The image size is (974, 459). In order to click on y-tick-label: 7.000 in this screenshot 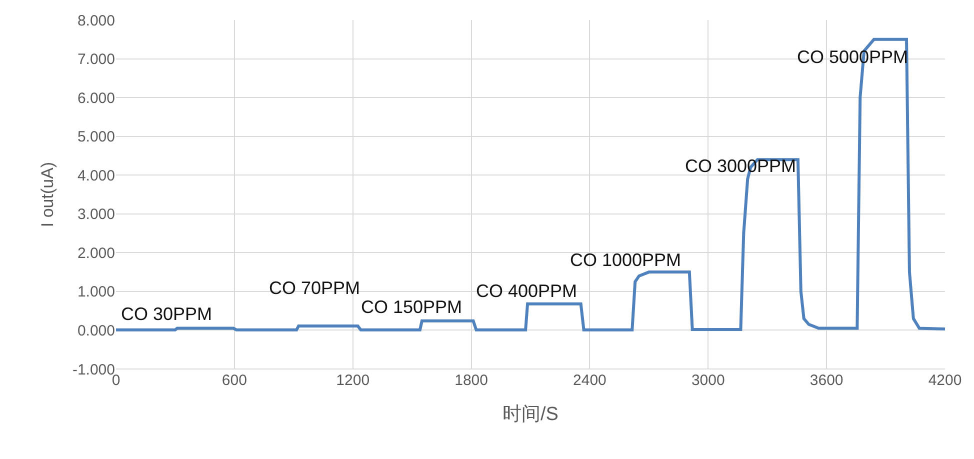, I will do `click(96, 59)`.